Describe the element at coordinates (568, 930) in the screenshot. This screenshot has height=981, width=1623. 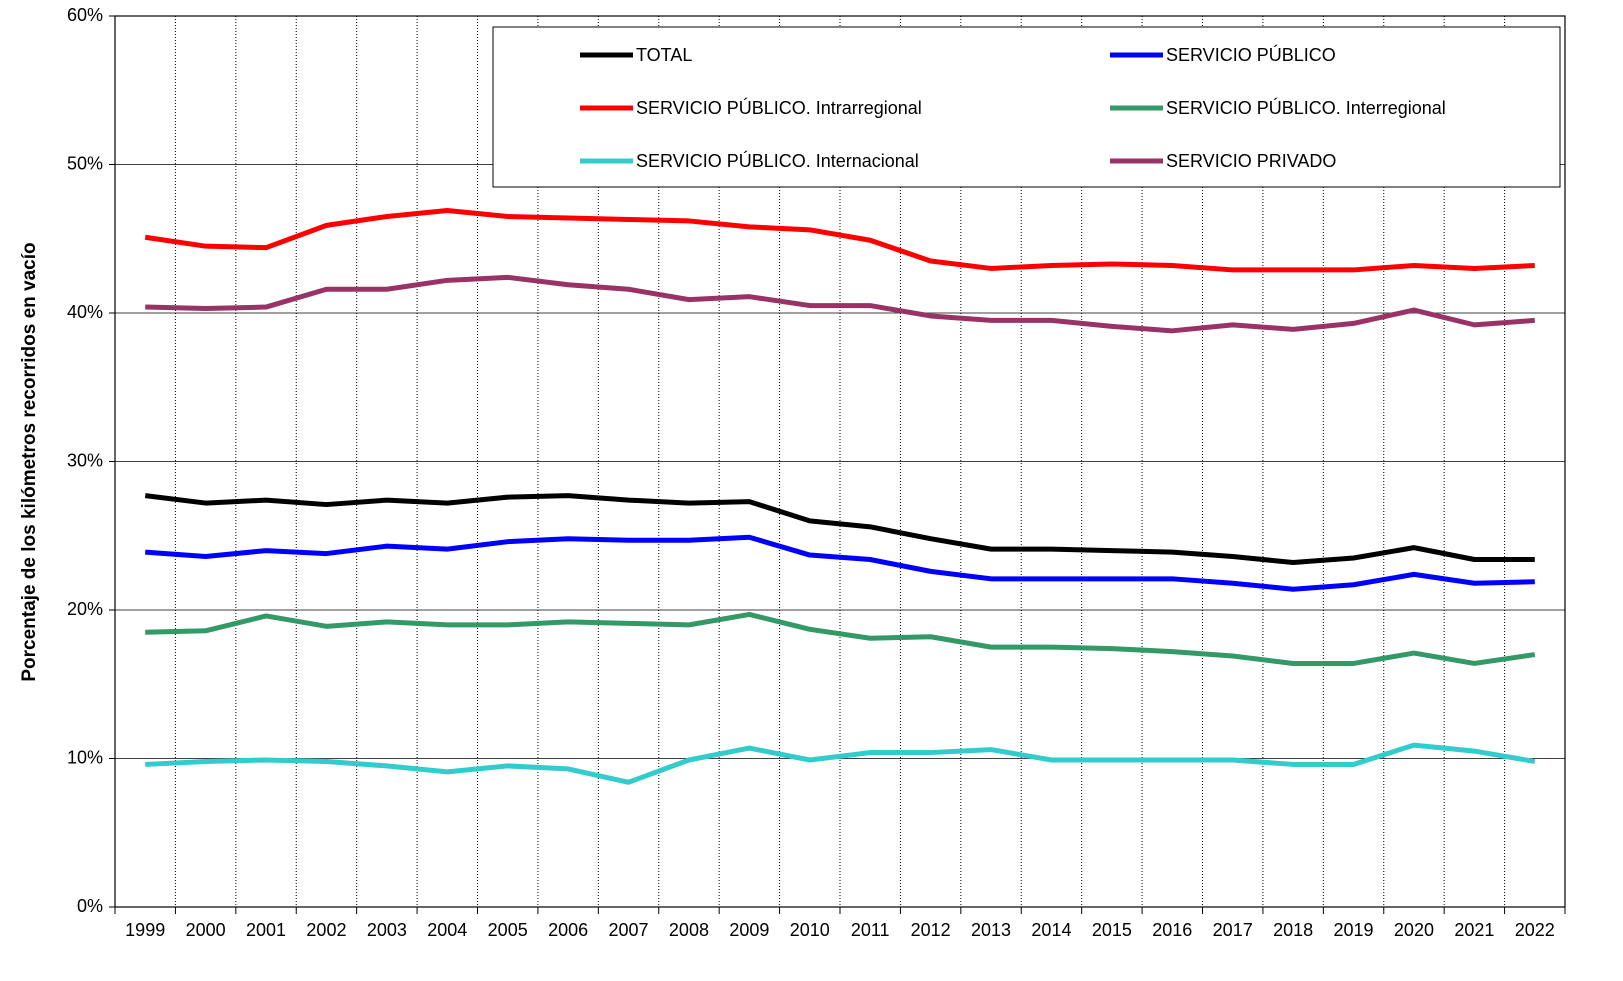
I see `x-tick-label: 2006` at that location.